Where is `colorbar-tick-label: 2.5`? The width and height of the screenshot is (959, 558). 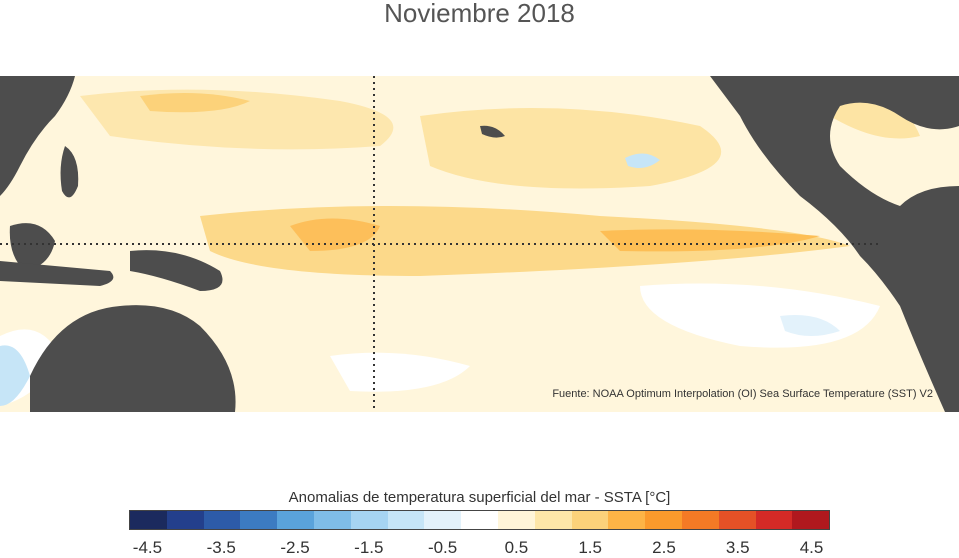
colorbar-tick-label: 2.5 is located at coordinates (664, 547).